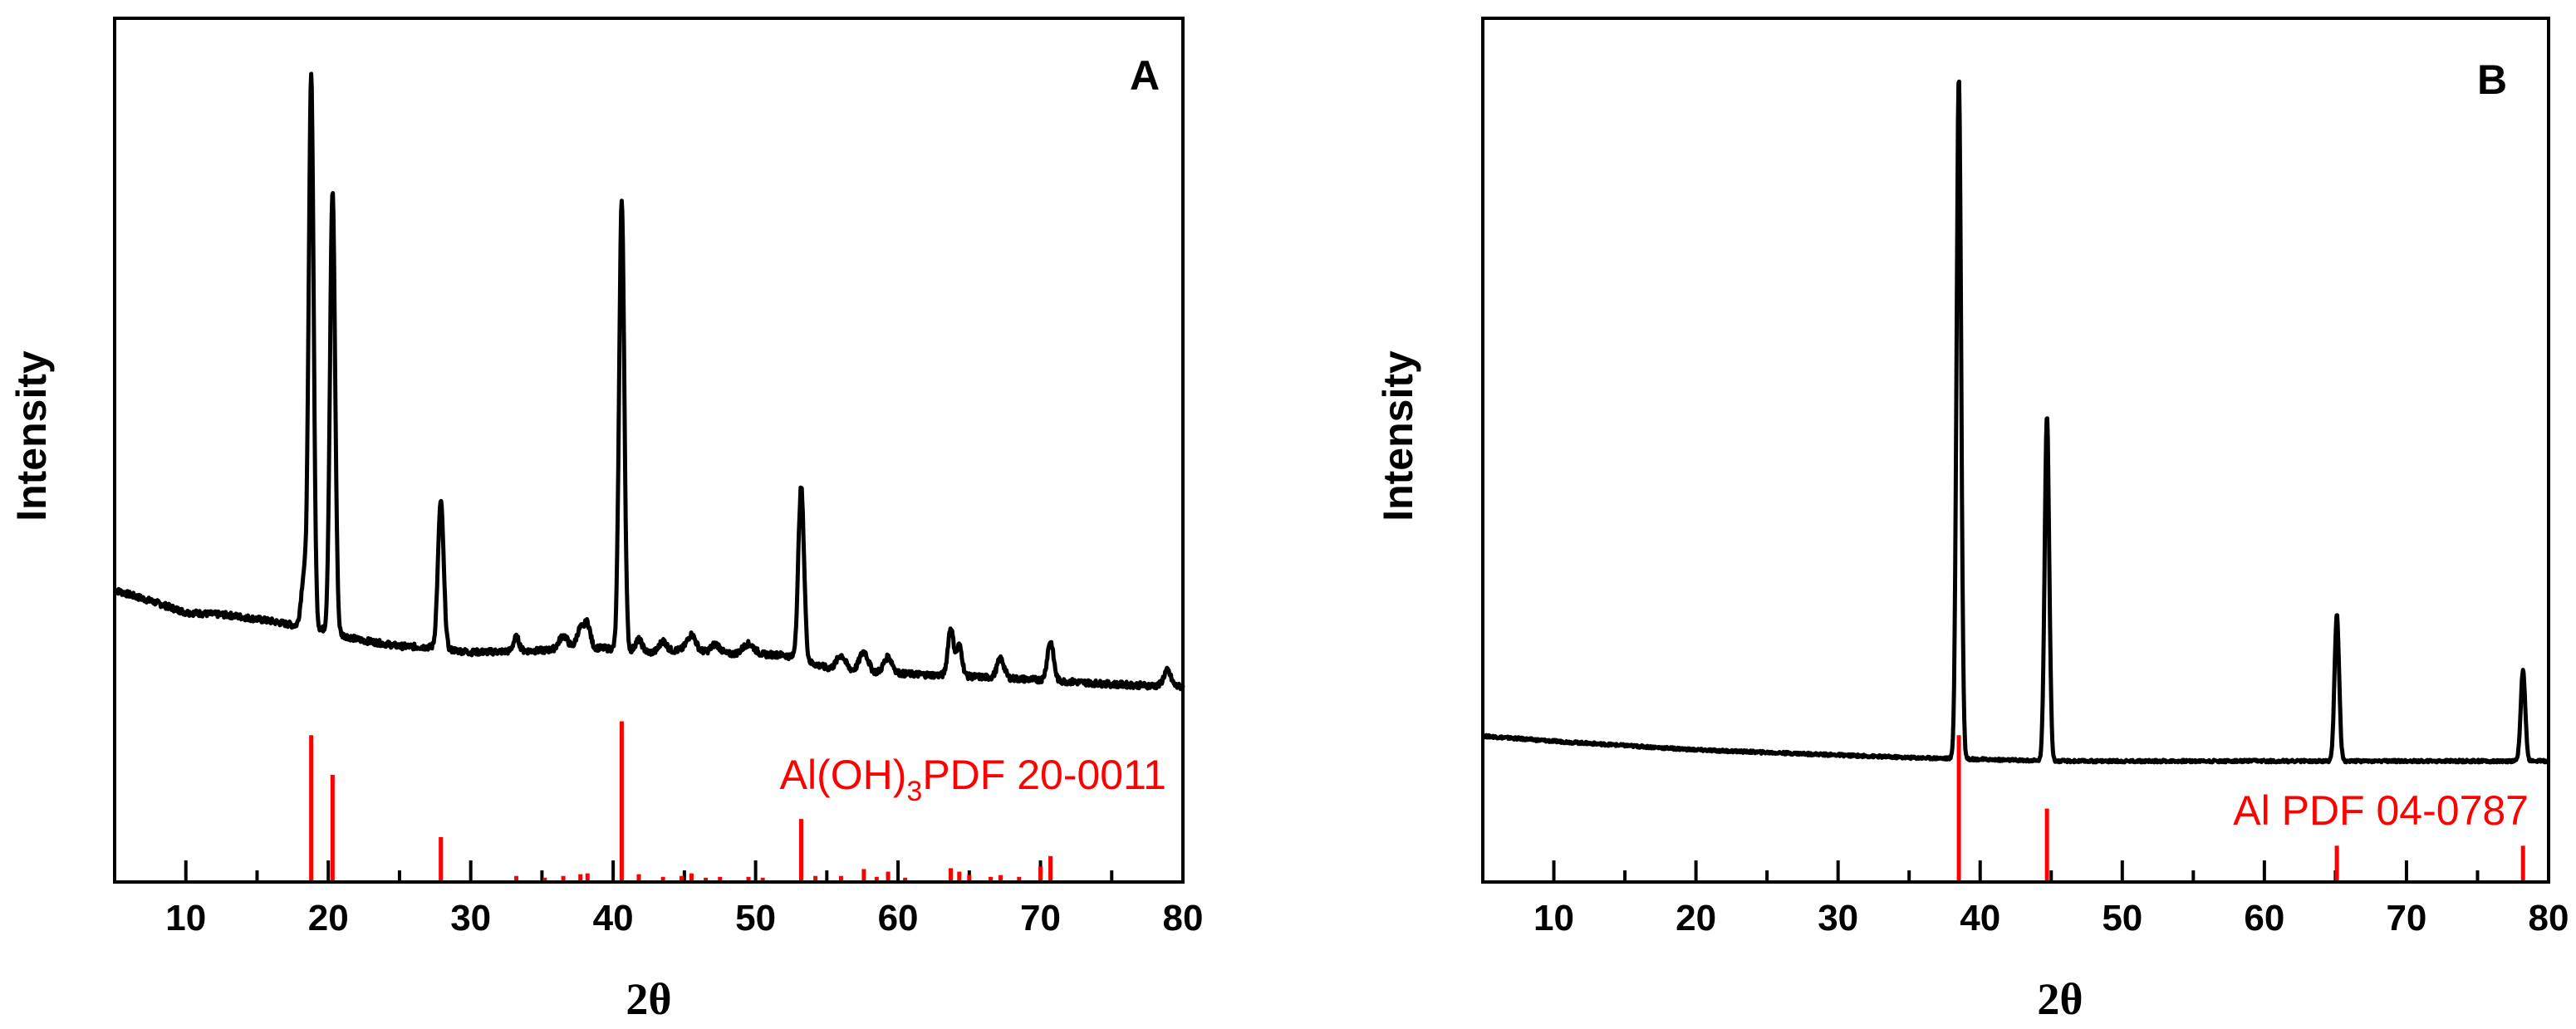  I want to click on reference-label-b-main: Al PDF 04-0787, so click(2381, 810).